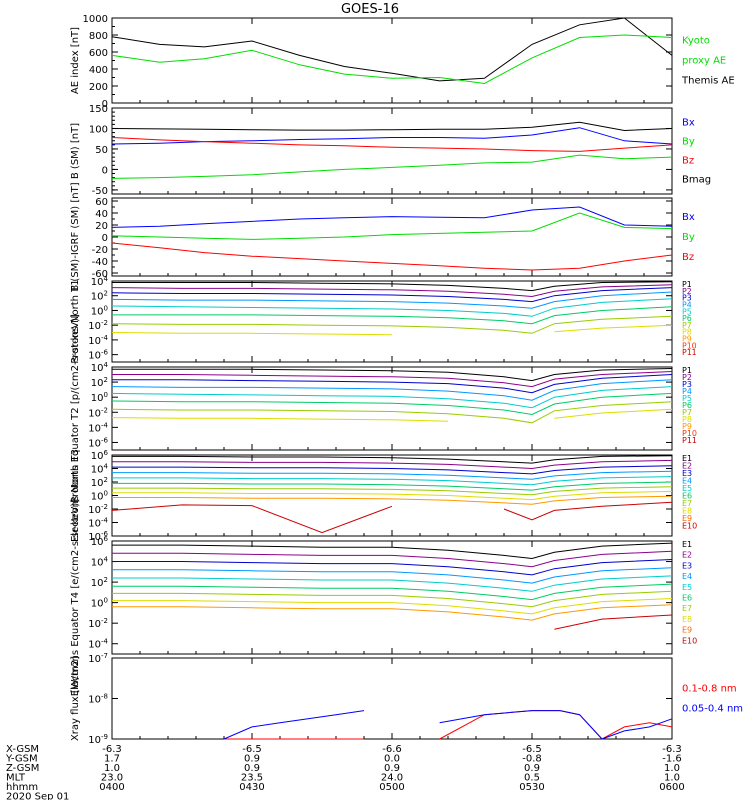  Describe the element at coordinates (687, 384) in the screenshot. I see `legend-entry: P3` at that location.